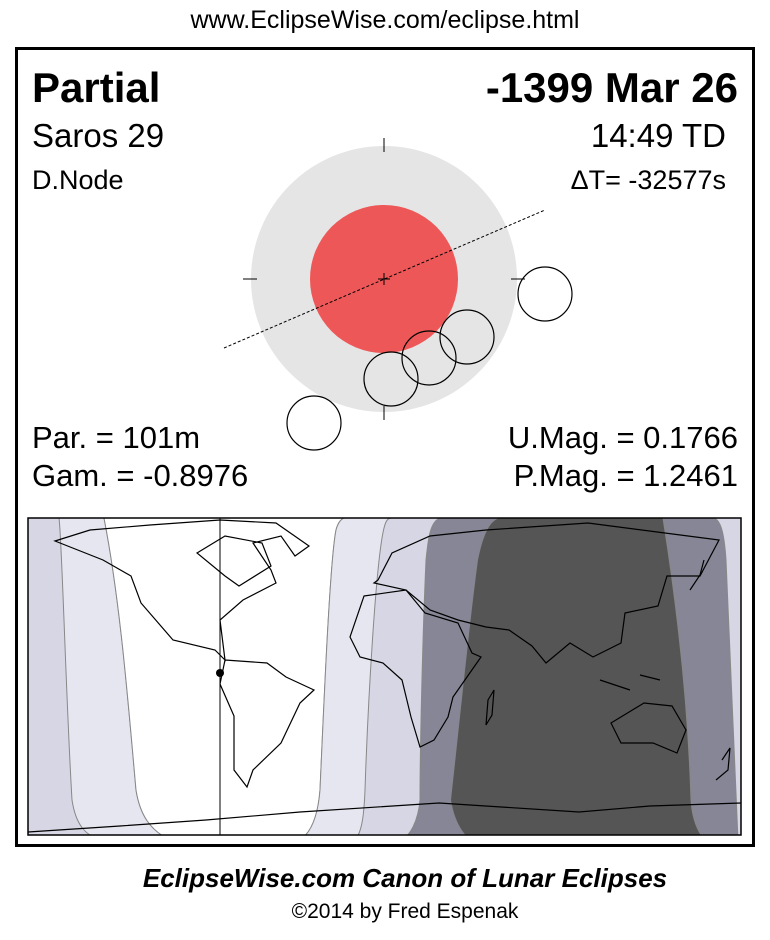  Describe the element at coordinates (405, 911) in the screenshot. I see `copyright: ©2014 by Fred Espenak` at that location.